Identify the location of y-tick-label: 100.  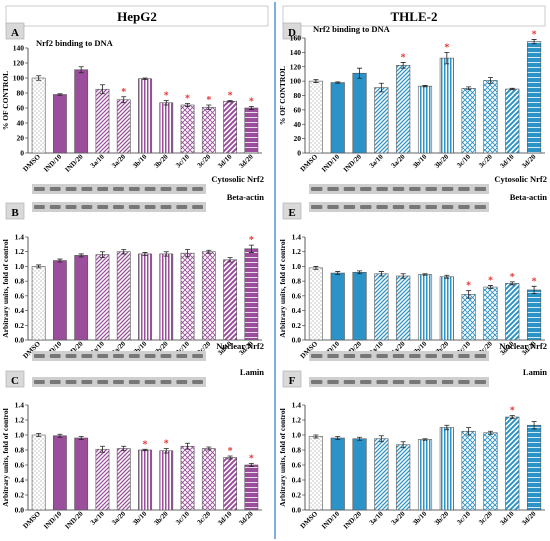
(19, 78).